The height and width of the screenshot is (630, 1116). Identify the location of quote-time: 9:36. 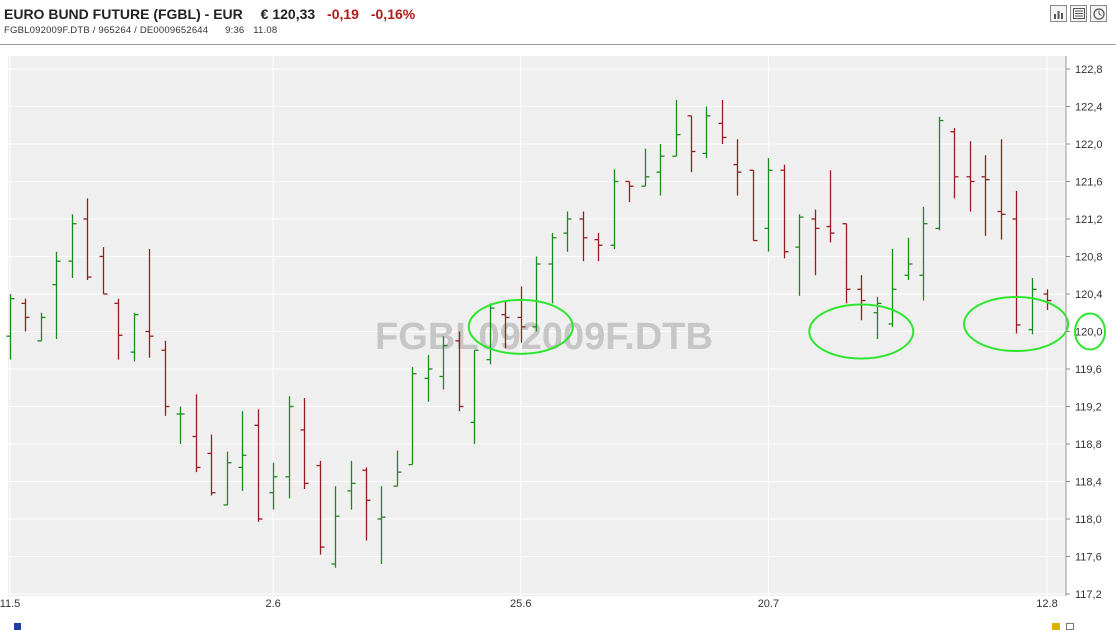
(235, 30).